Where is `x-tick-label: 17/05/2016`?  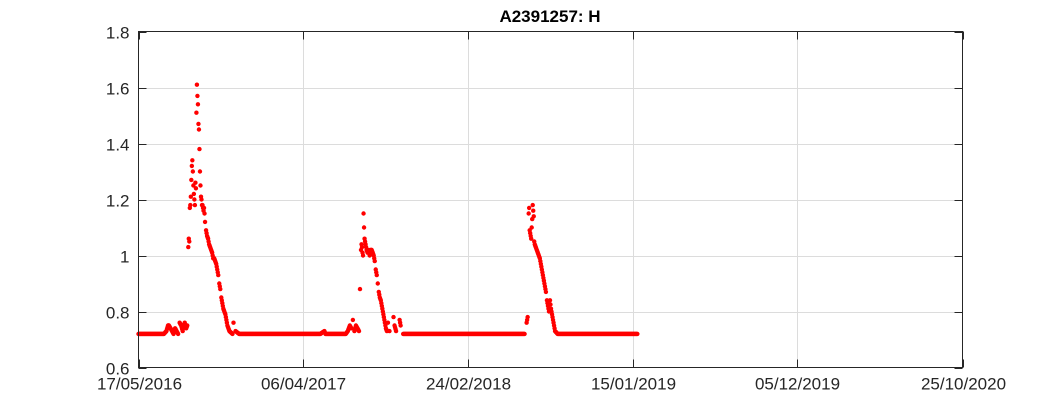 x-tick-label: 17/05/2016 is located at coordinates (139, 384).